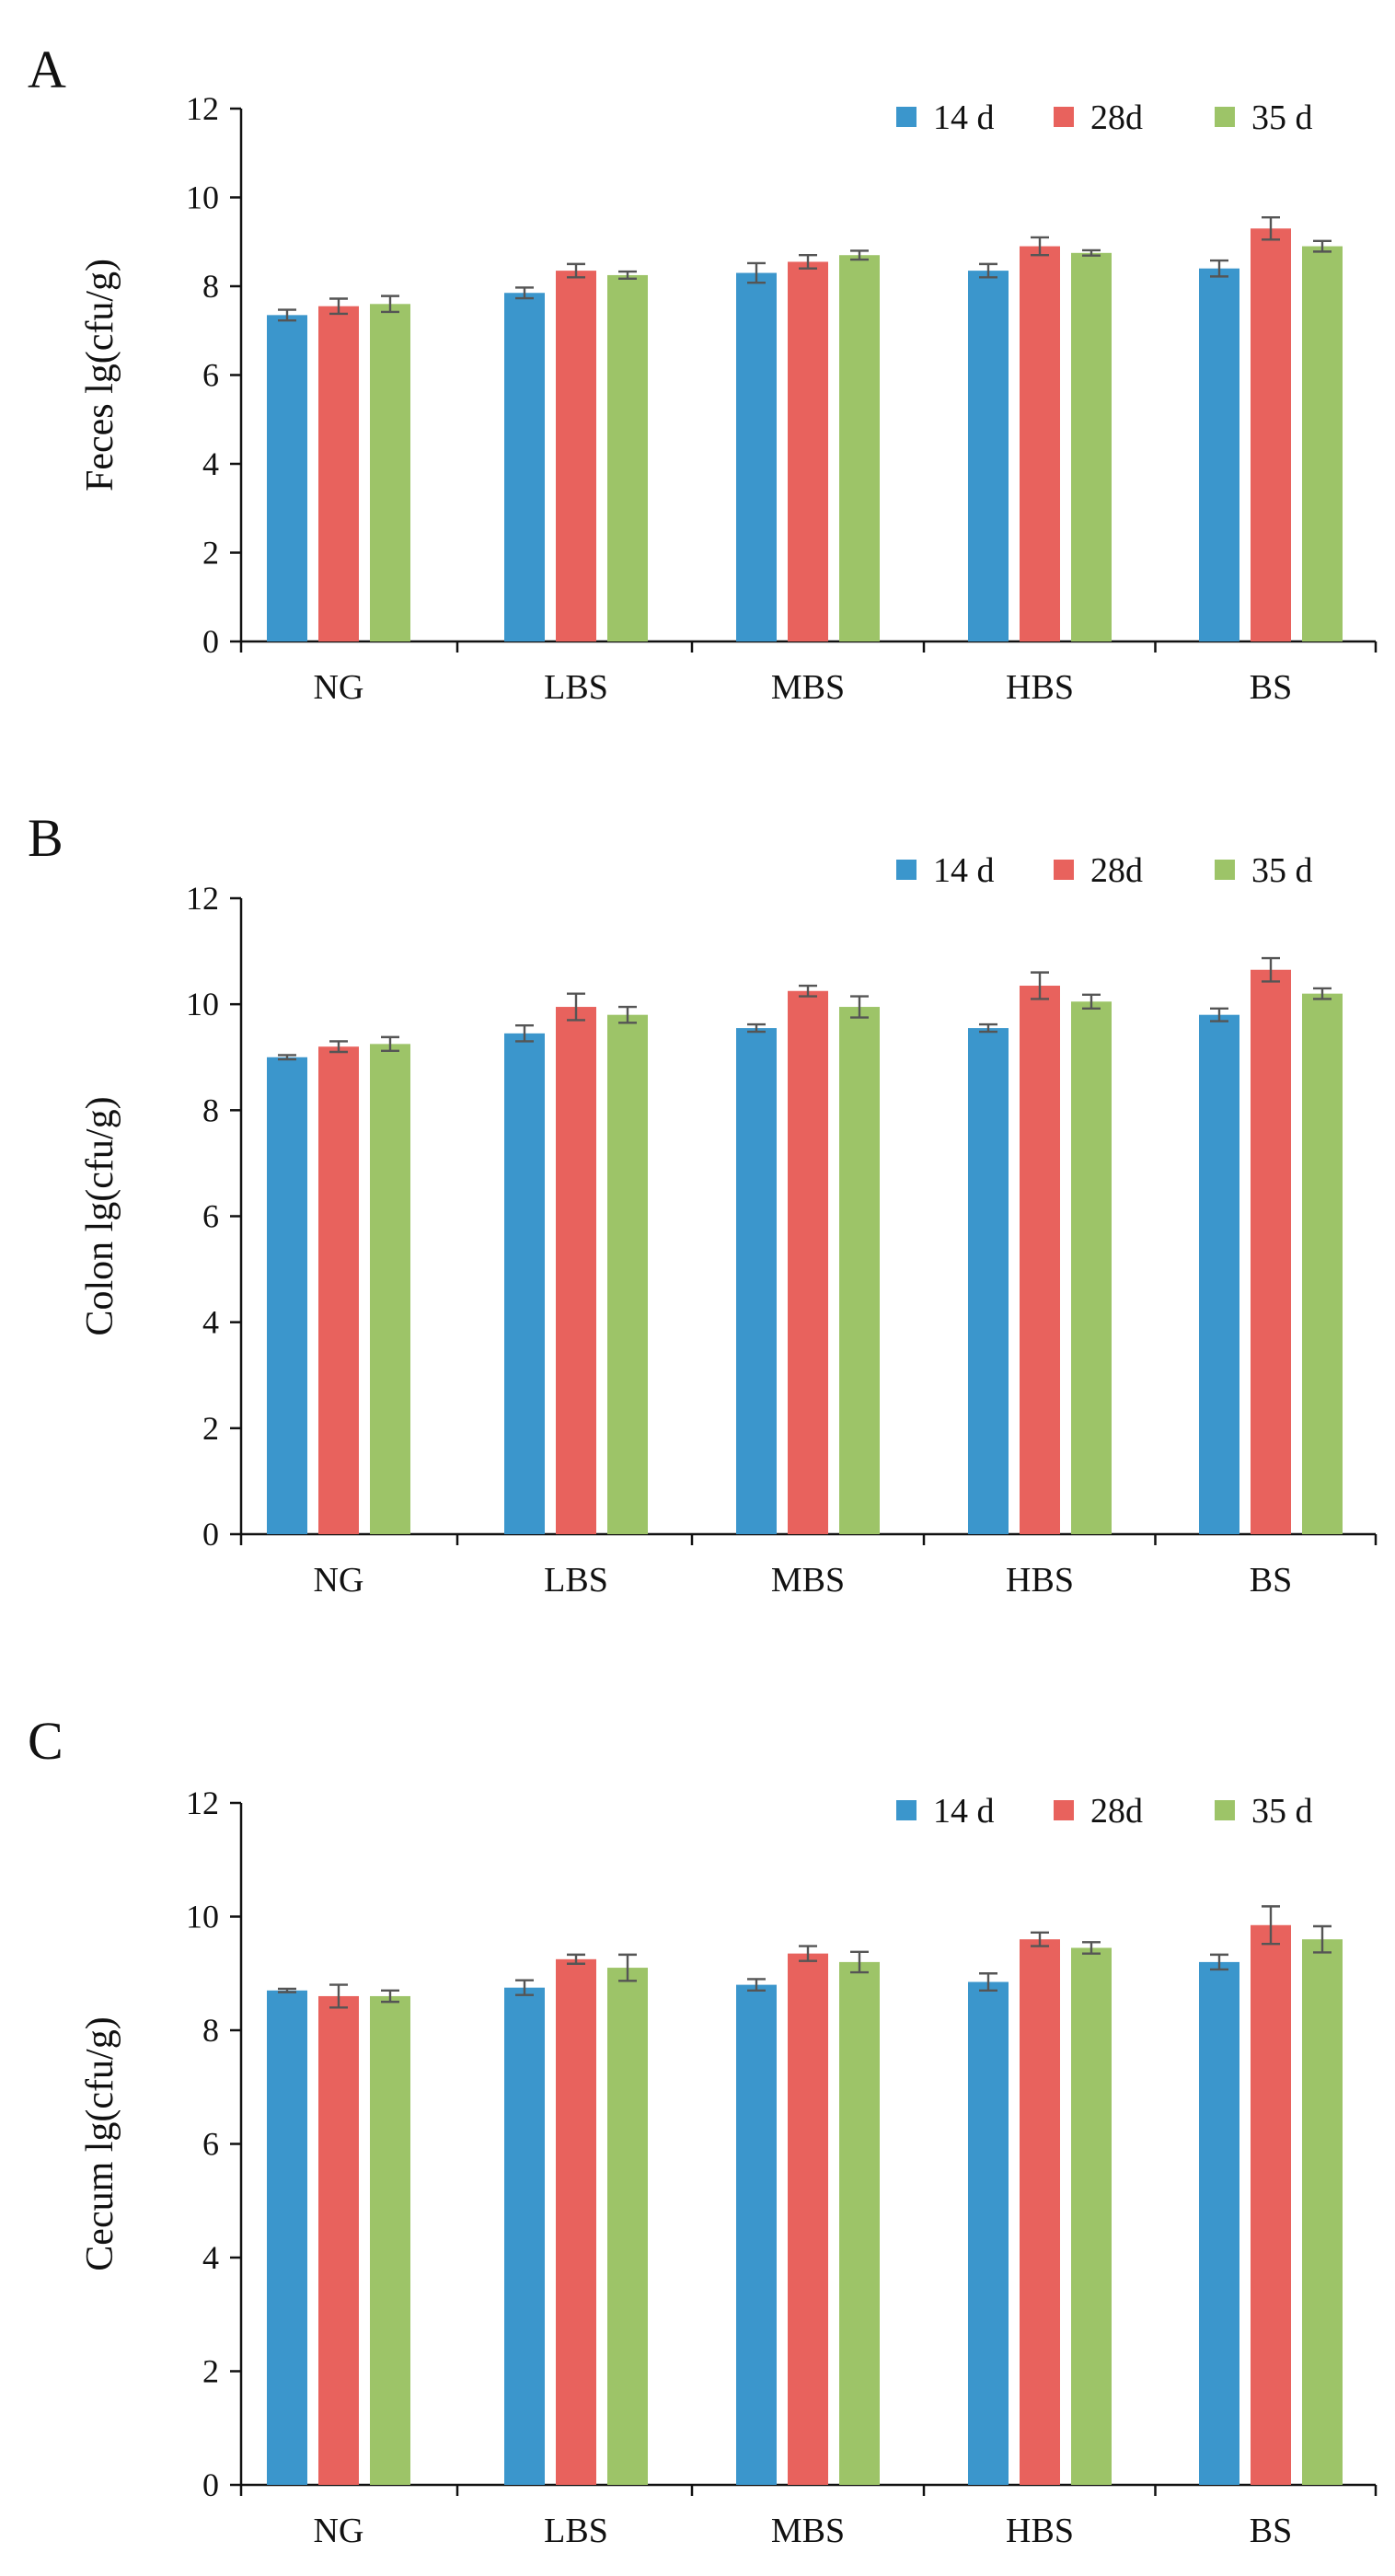 The image size is (1395, 2576). Describe the element at coordinates (46, 1741) in the screenshot. I see `panel-label: C` at that location.